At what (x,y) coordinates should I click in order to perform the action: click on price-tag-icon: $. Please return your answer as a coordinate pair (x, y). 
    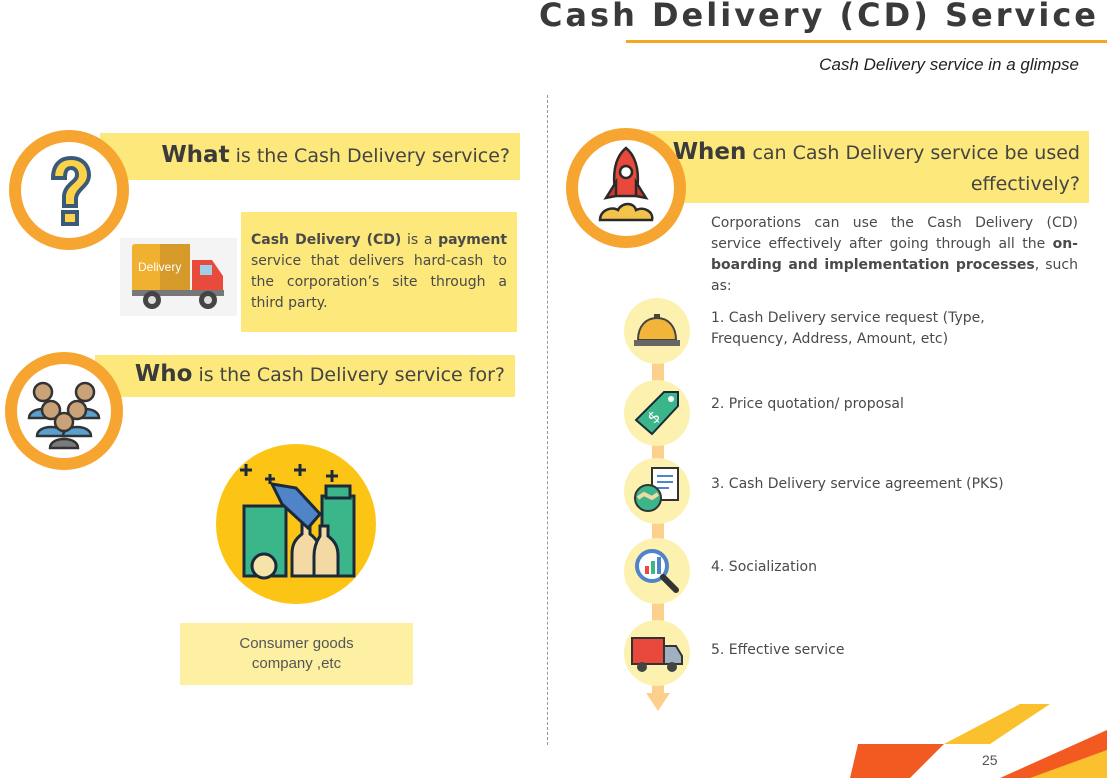
    Looking at the image, I should click on (657, 413).